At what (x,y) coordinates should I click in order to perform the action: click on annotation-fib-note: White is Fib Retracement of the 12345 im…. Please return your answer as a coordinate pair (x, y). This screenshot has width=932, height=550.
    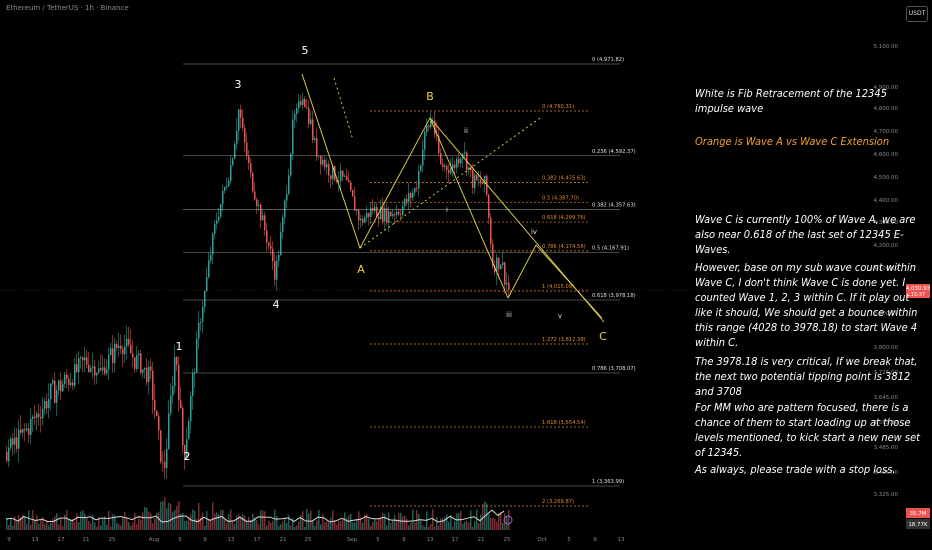
    Looking at the image, I should click on (791, 101).